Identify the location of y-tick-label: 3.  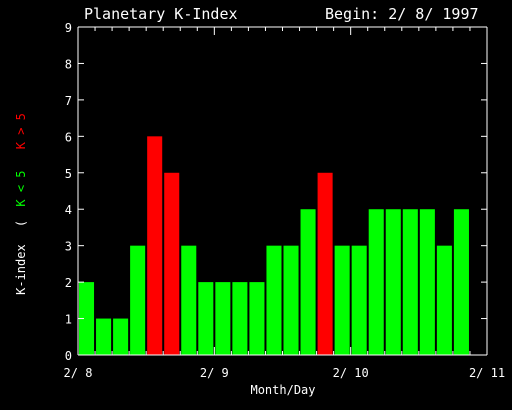
(68, 247).